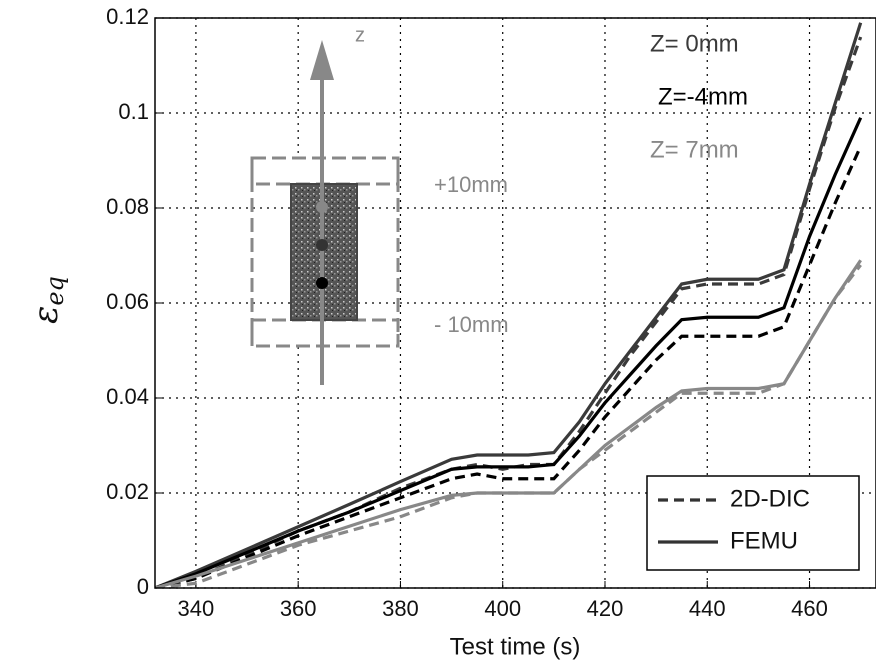  Describe the element at coordinates (298, 608) in the screenshot. I see `x-tick-label: 360` at that location.